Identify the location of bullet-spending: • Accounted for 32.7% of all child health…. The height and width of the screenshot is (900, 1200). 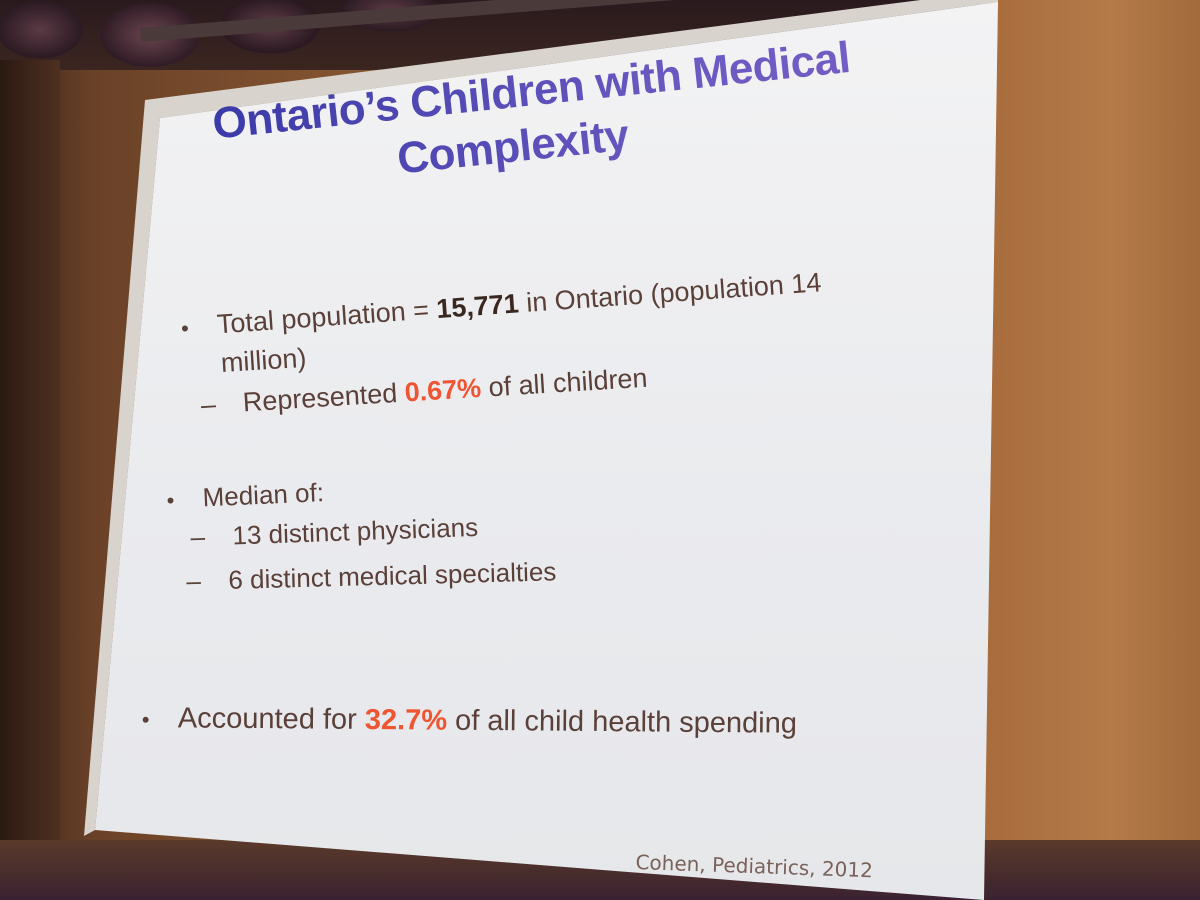
(469, 721).